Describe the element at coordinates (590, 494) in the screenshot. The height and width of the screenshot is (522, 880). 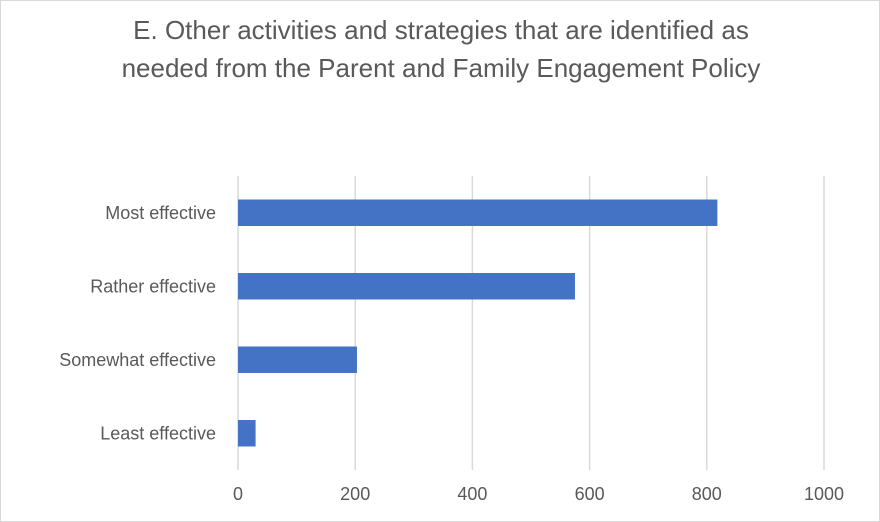
I see `x-tick-label: 600` at that location.